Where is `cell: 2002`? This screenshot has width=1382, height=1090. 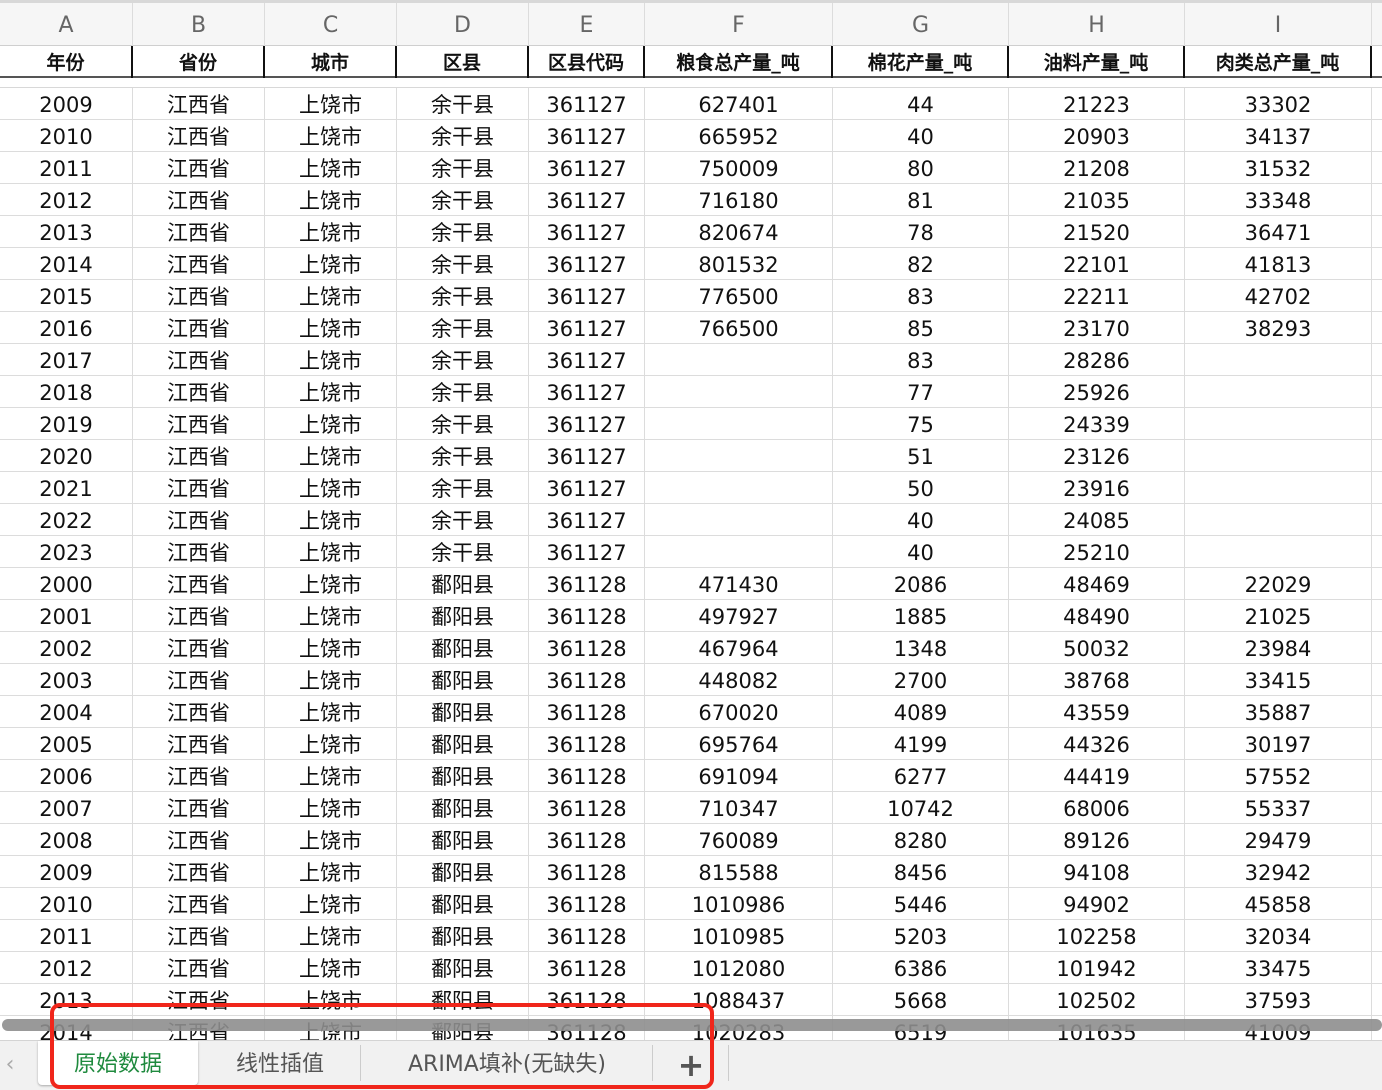 cell: 2002 is located at coordinates (66, 648).